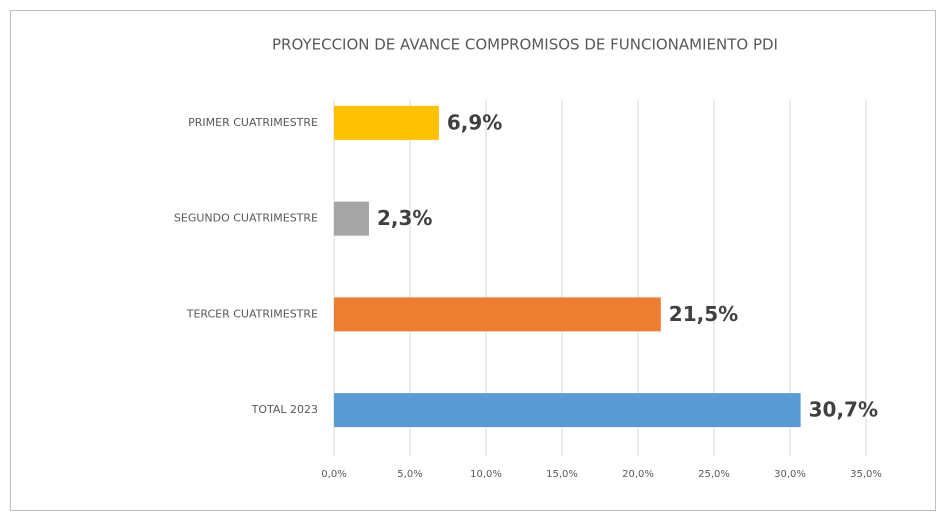 The image size is (946, 517). I want to click on x-tick-label: 0,0%, so click(333, 474).